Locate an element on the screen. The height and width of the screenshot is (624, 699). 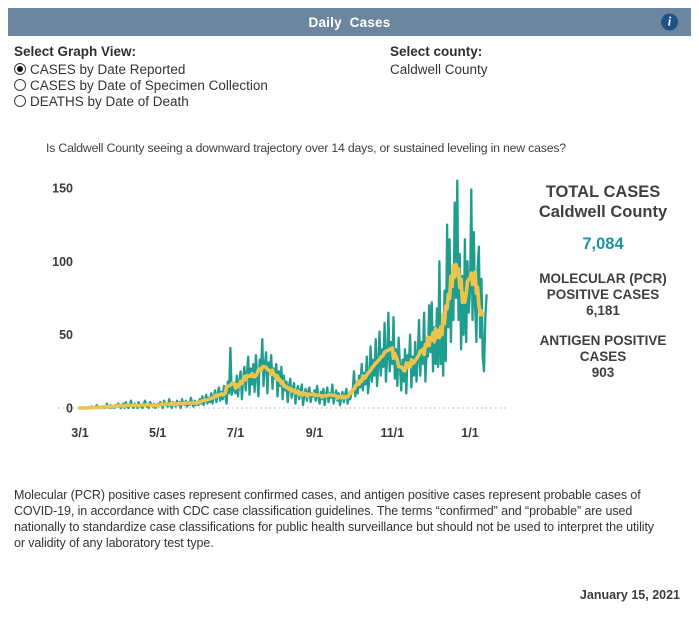
antigen-cases-block: ANTIGEN POSITIVE CASES 903 is located at coordinates (602, 357).